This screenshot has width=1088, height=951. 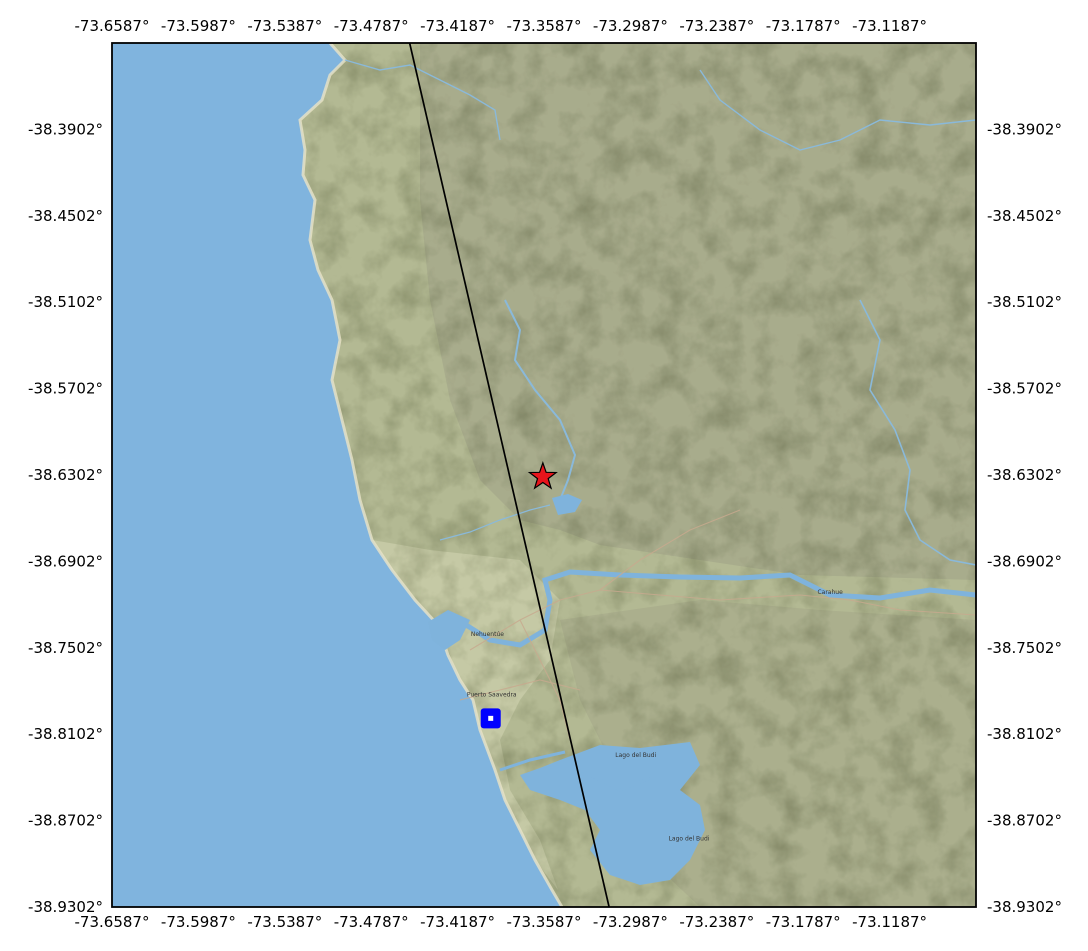 What do you see at coordinates (198, 26) in the screenshot?
I see `top-longitude-label: -73.5987°` at bounding box center [198, 26].